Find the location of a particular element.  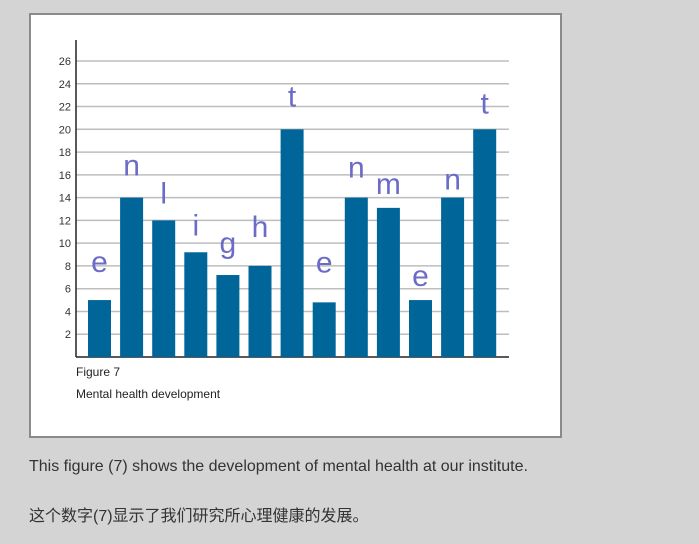

y-tick-label: 24 is located at coordinates (65, 85).